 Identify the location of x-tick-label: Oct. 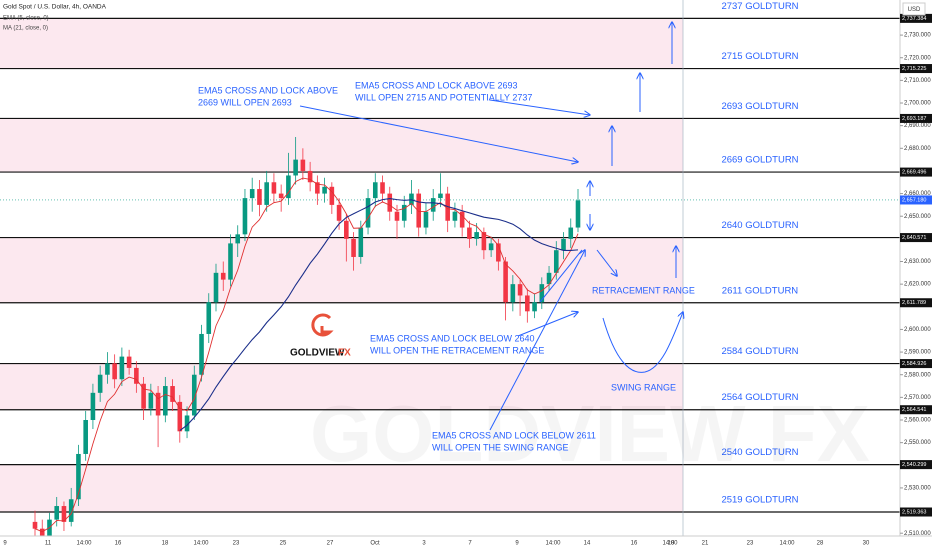
(375, 544).